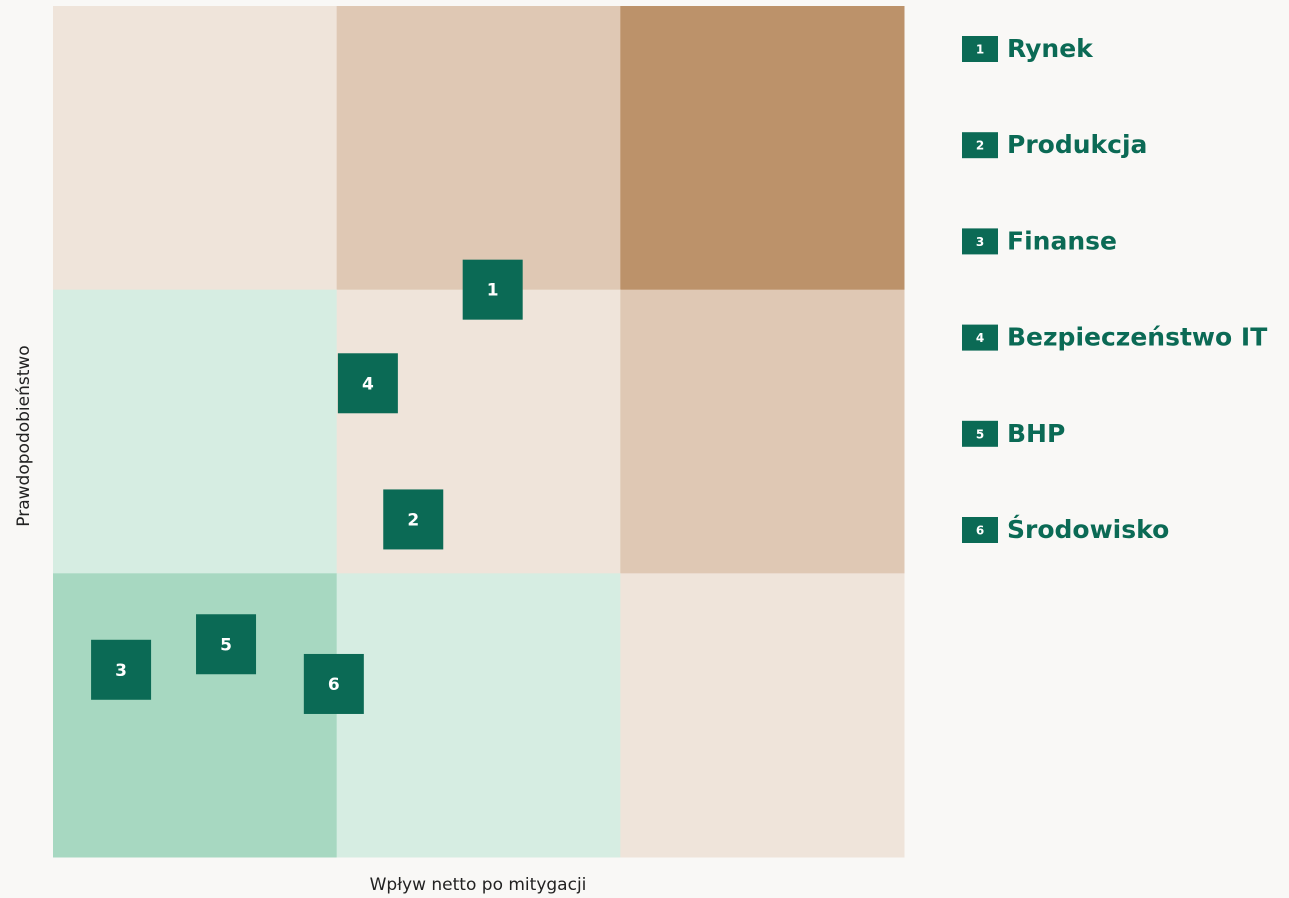 The image size is (1289, 898). Describe the element at coordinates (478, 885) in the screenshot. I see `x-axis-label: Wpływ netto po mitygacji` at that location.